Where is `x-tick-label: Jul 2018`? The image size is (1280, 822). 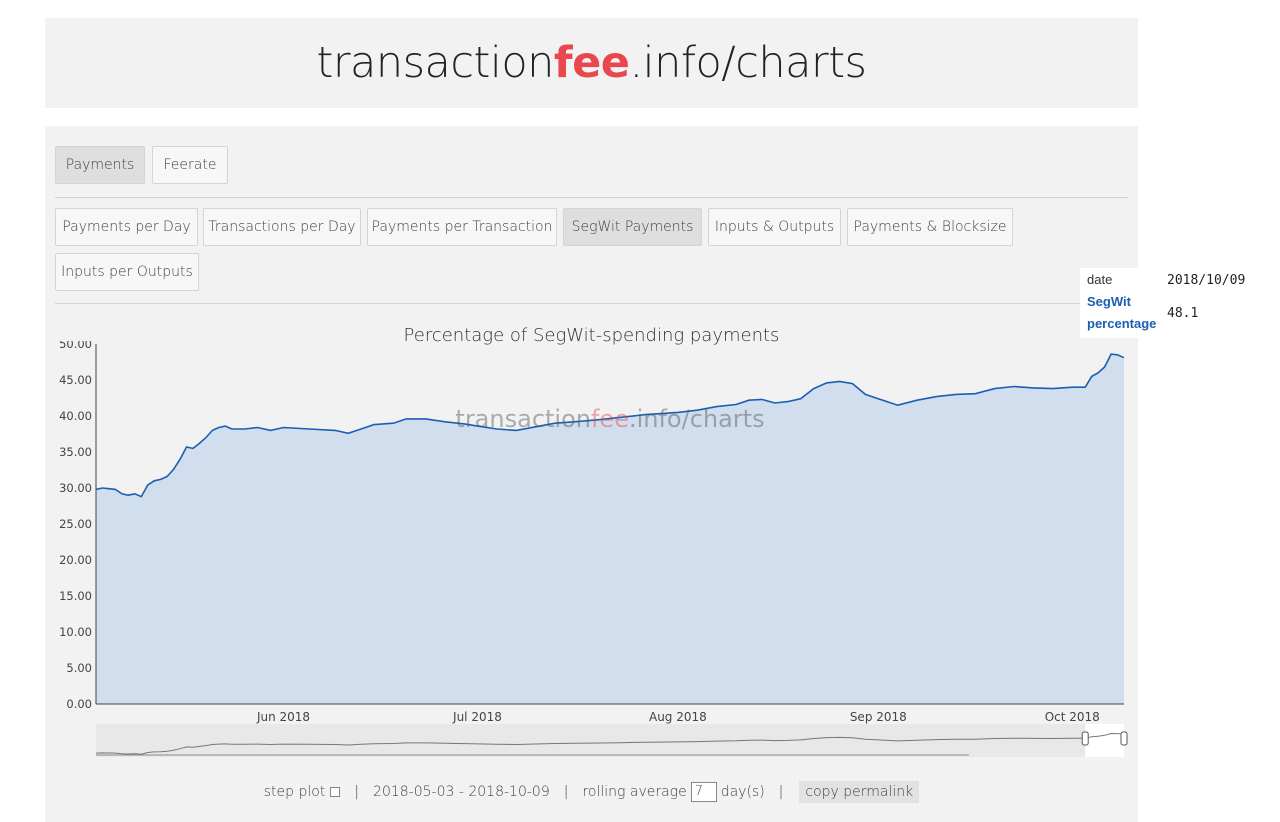
x-tick-label: Jul 2018 is located at coordinates (477, 717).